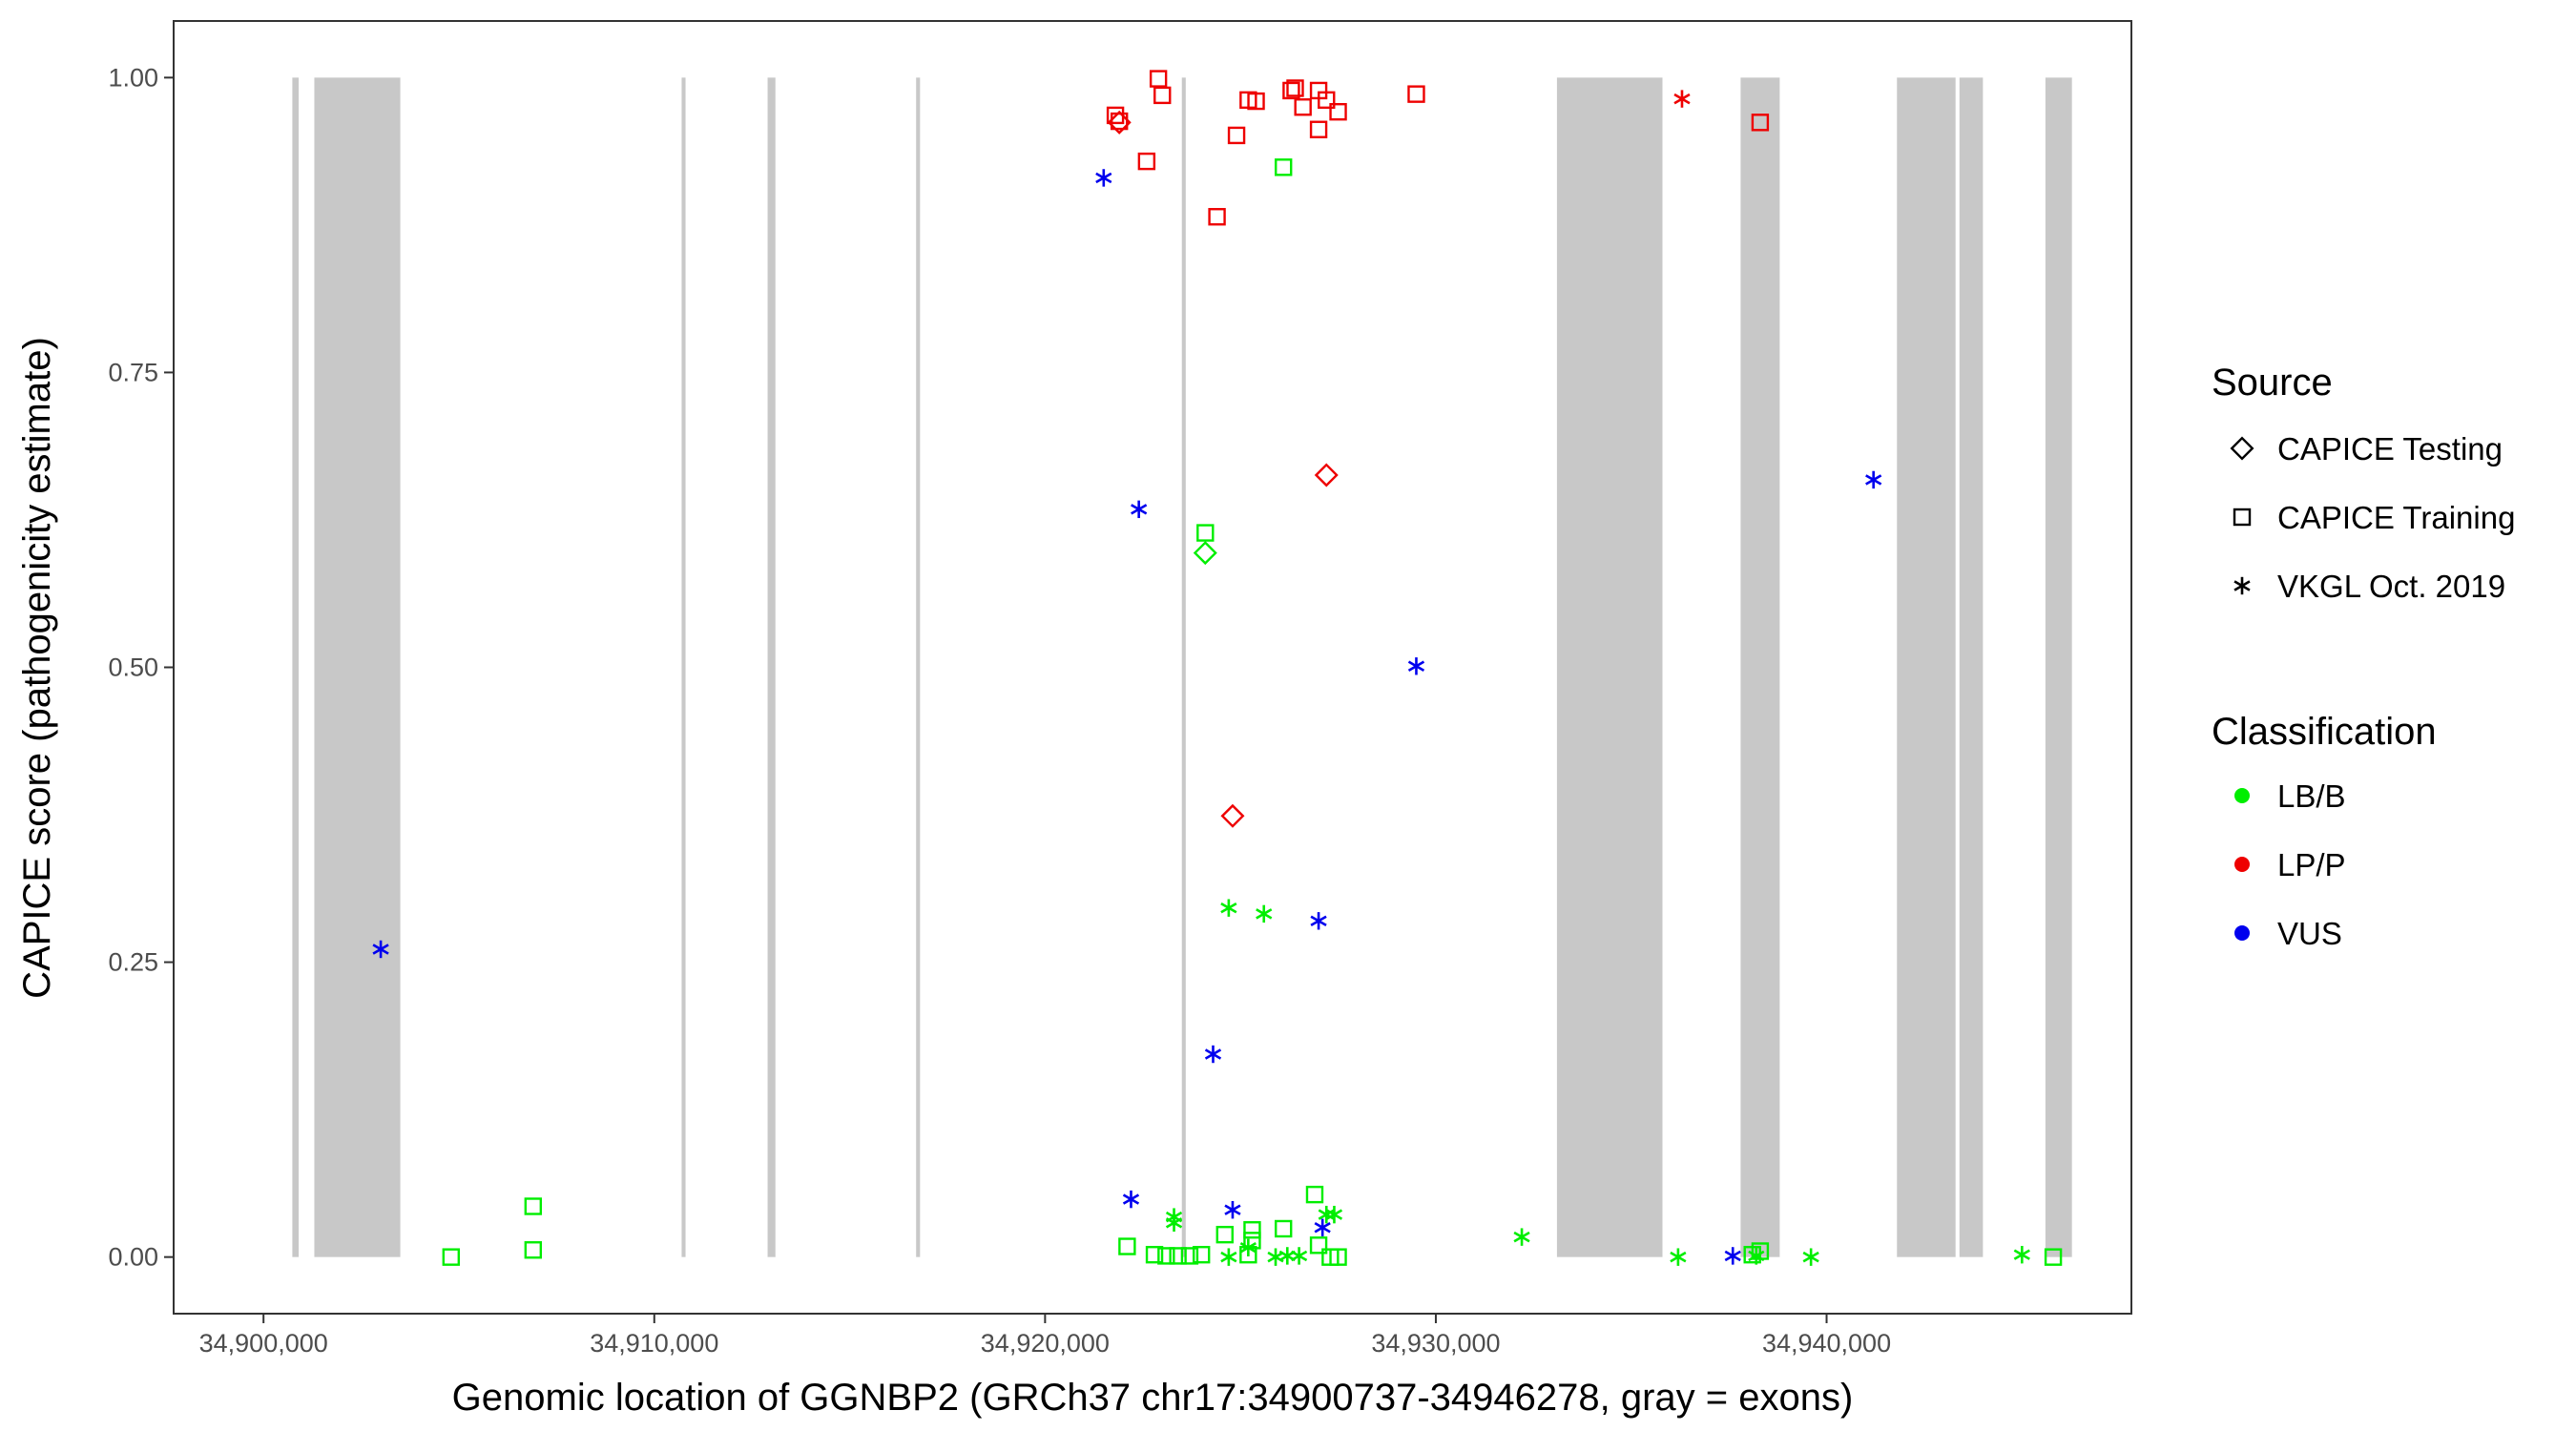 This screenshot has width=2576, height=1431. What do you see at coordinates (2396, 517) in the screenshot?
I see `legend-source-label: CAPICE Training` at bounding box center [2396, 517].